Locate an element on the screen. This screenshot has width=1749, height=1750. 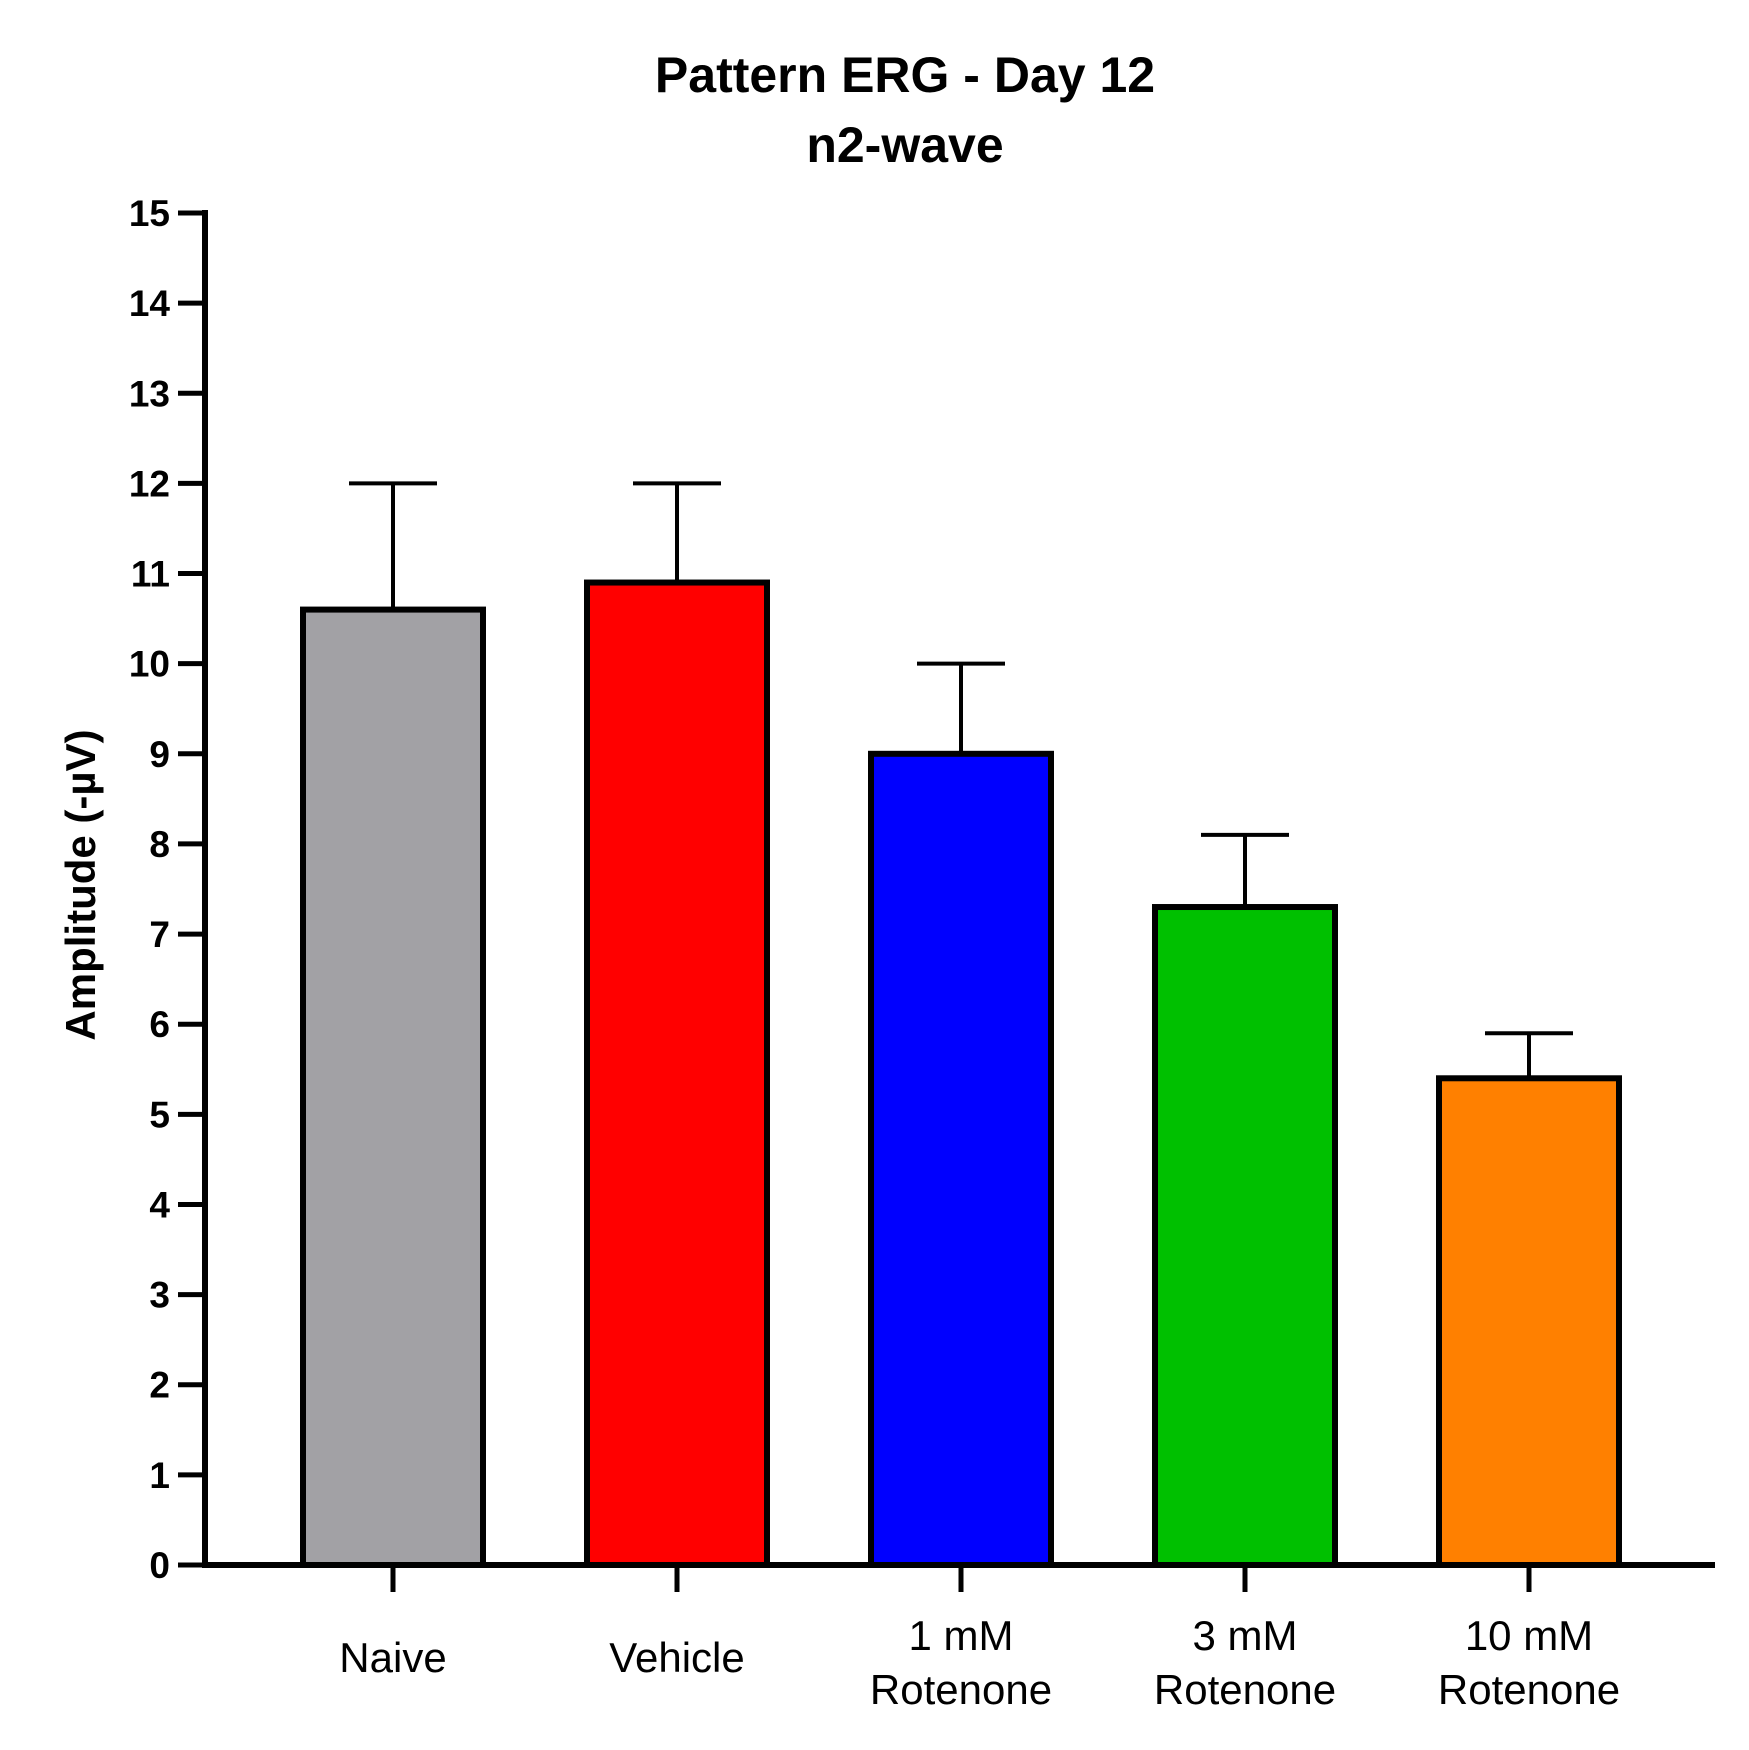
x-tick-label: Naive is located at coordinates (392, 1657).